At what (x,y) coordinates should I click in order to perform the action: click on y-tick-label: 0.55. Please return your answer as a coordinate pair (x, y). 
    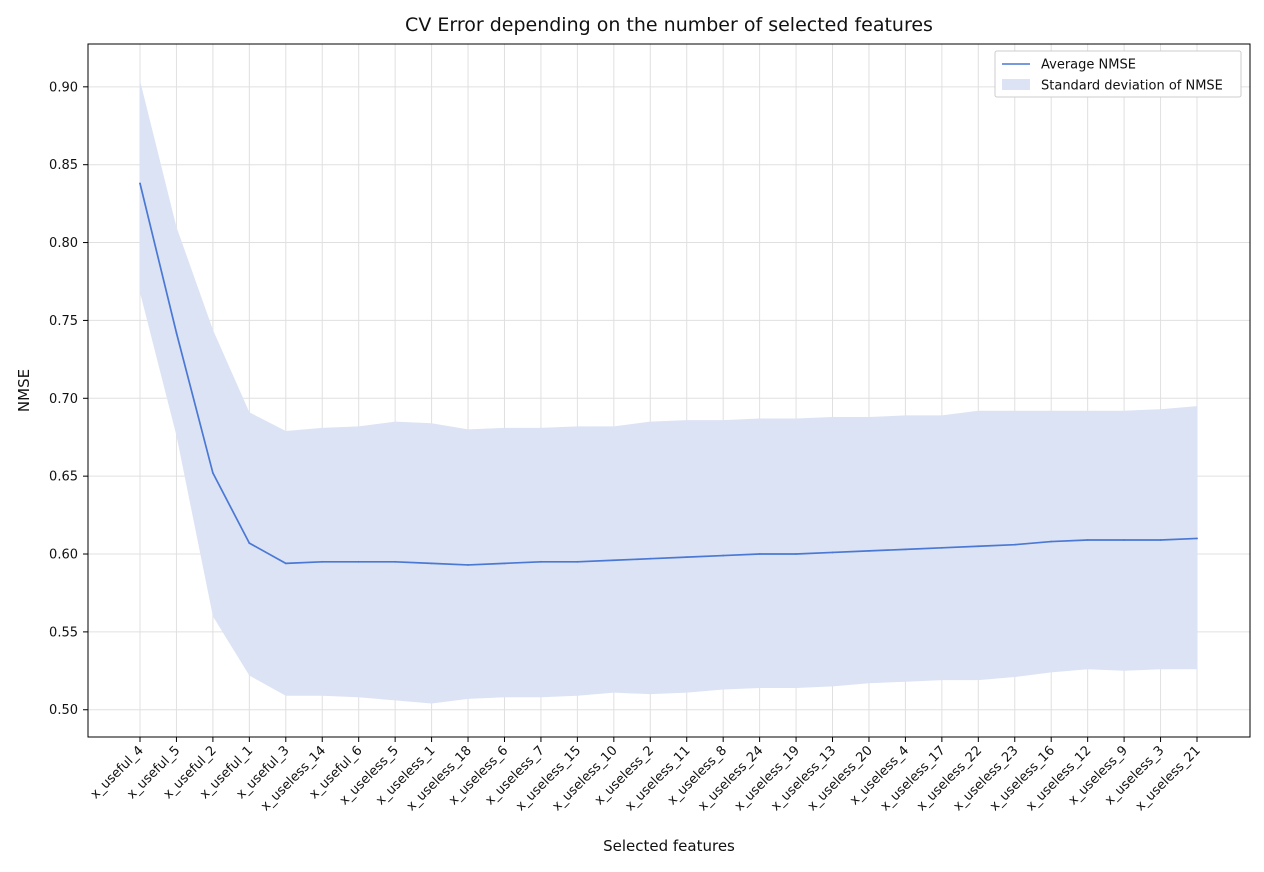
    Looking at the image, I should click on (63, 632).